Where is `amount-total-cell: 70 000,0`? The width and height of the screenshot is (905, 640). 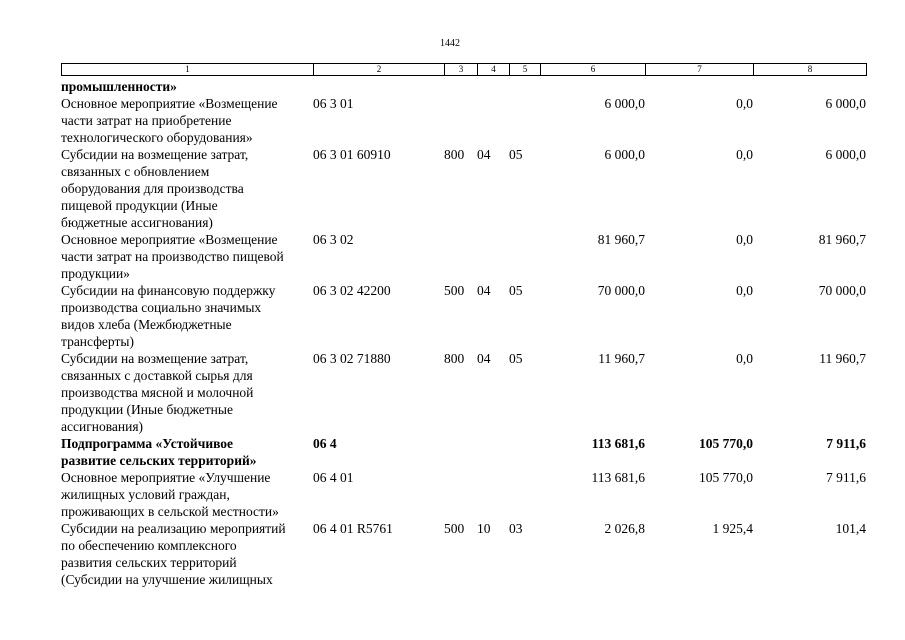
amount-total-cell: 70 000,0 is located at coordinates (621, 290).